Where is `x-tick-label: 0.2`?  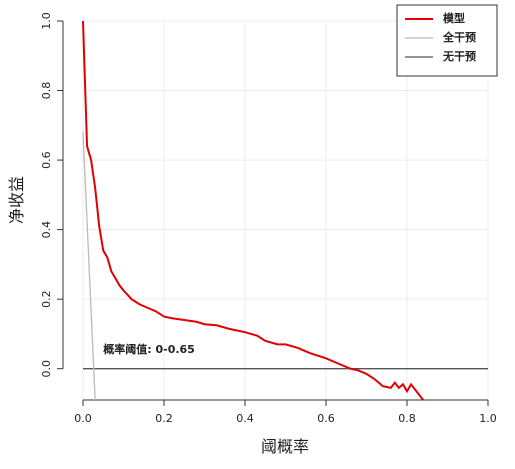
x-tick-label: 0.2 is located at coordinates (164, 418).